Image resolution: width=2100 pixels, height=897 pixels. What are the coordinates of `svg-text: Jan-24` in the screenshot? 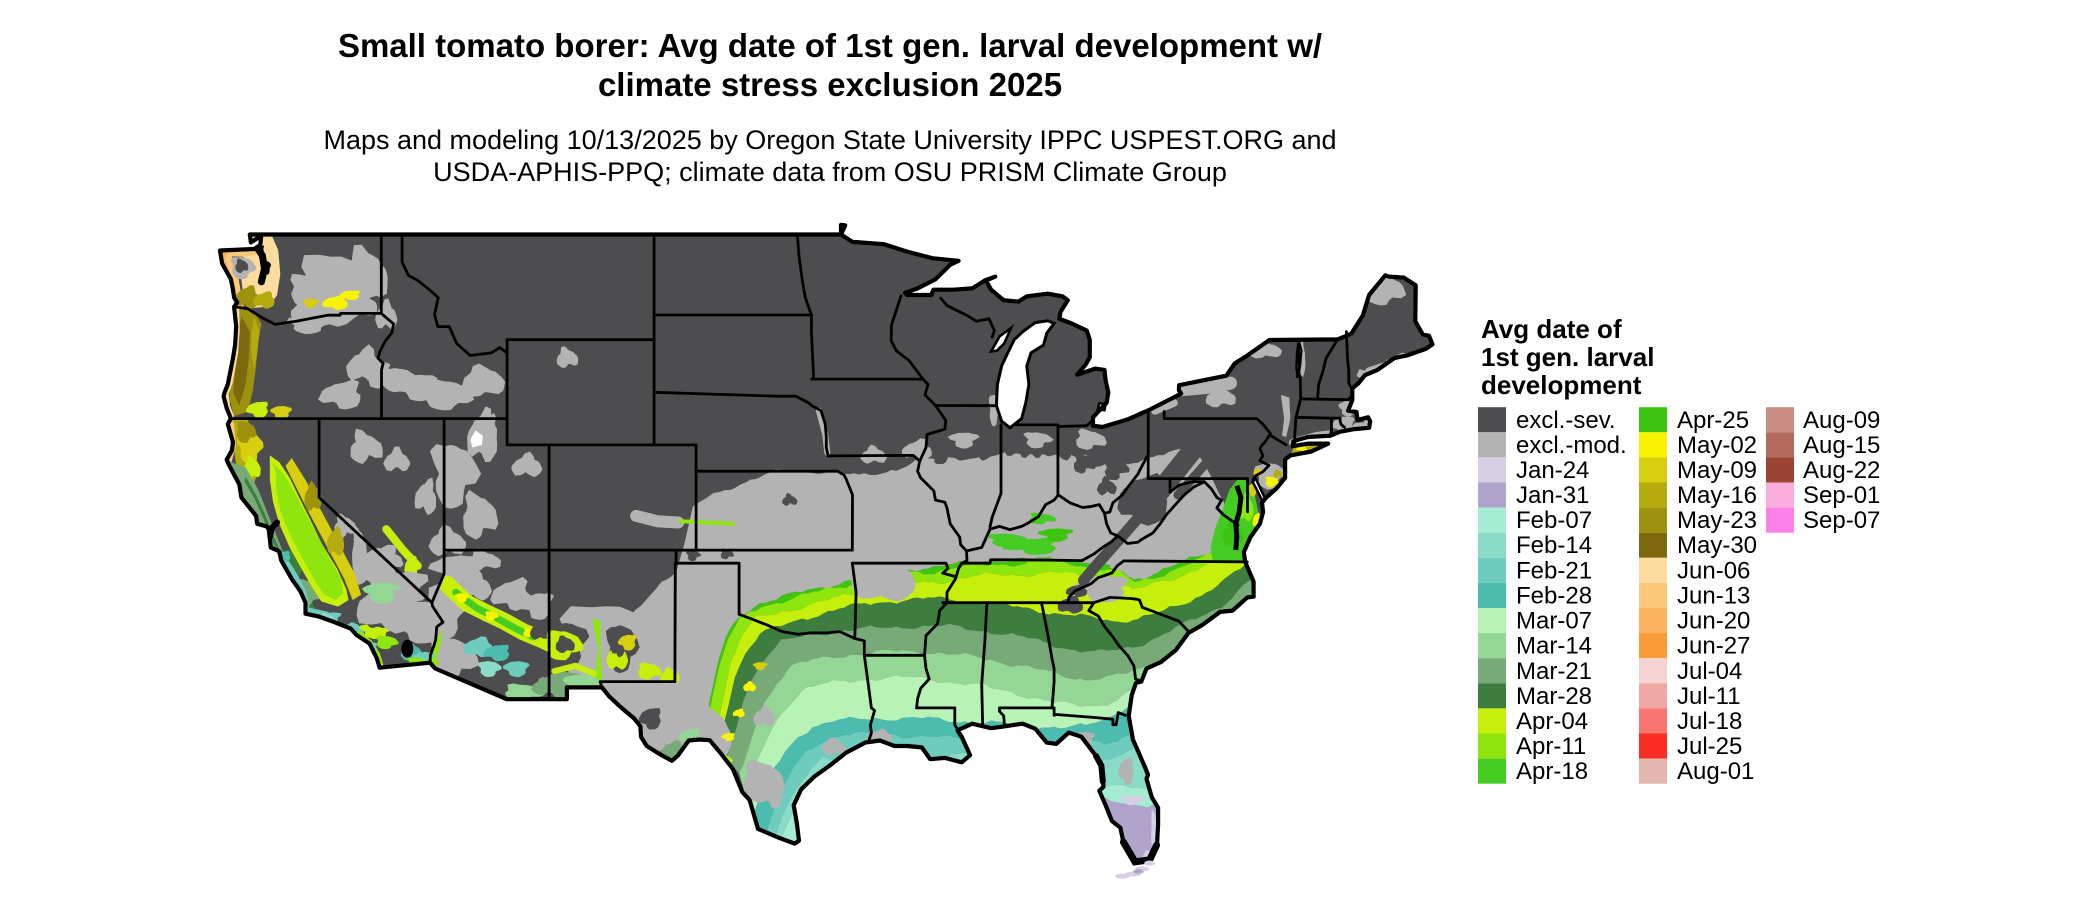 It's located at (1552, 470).